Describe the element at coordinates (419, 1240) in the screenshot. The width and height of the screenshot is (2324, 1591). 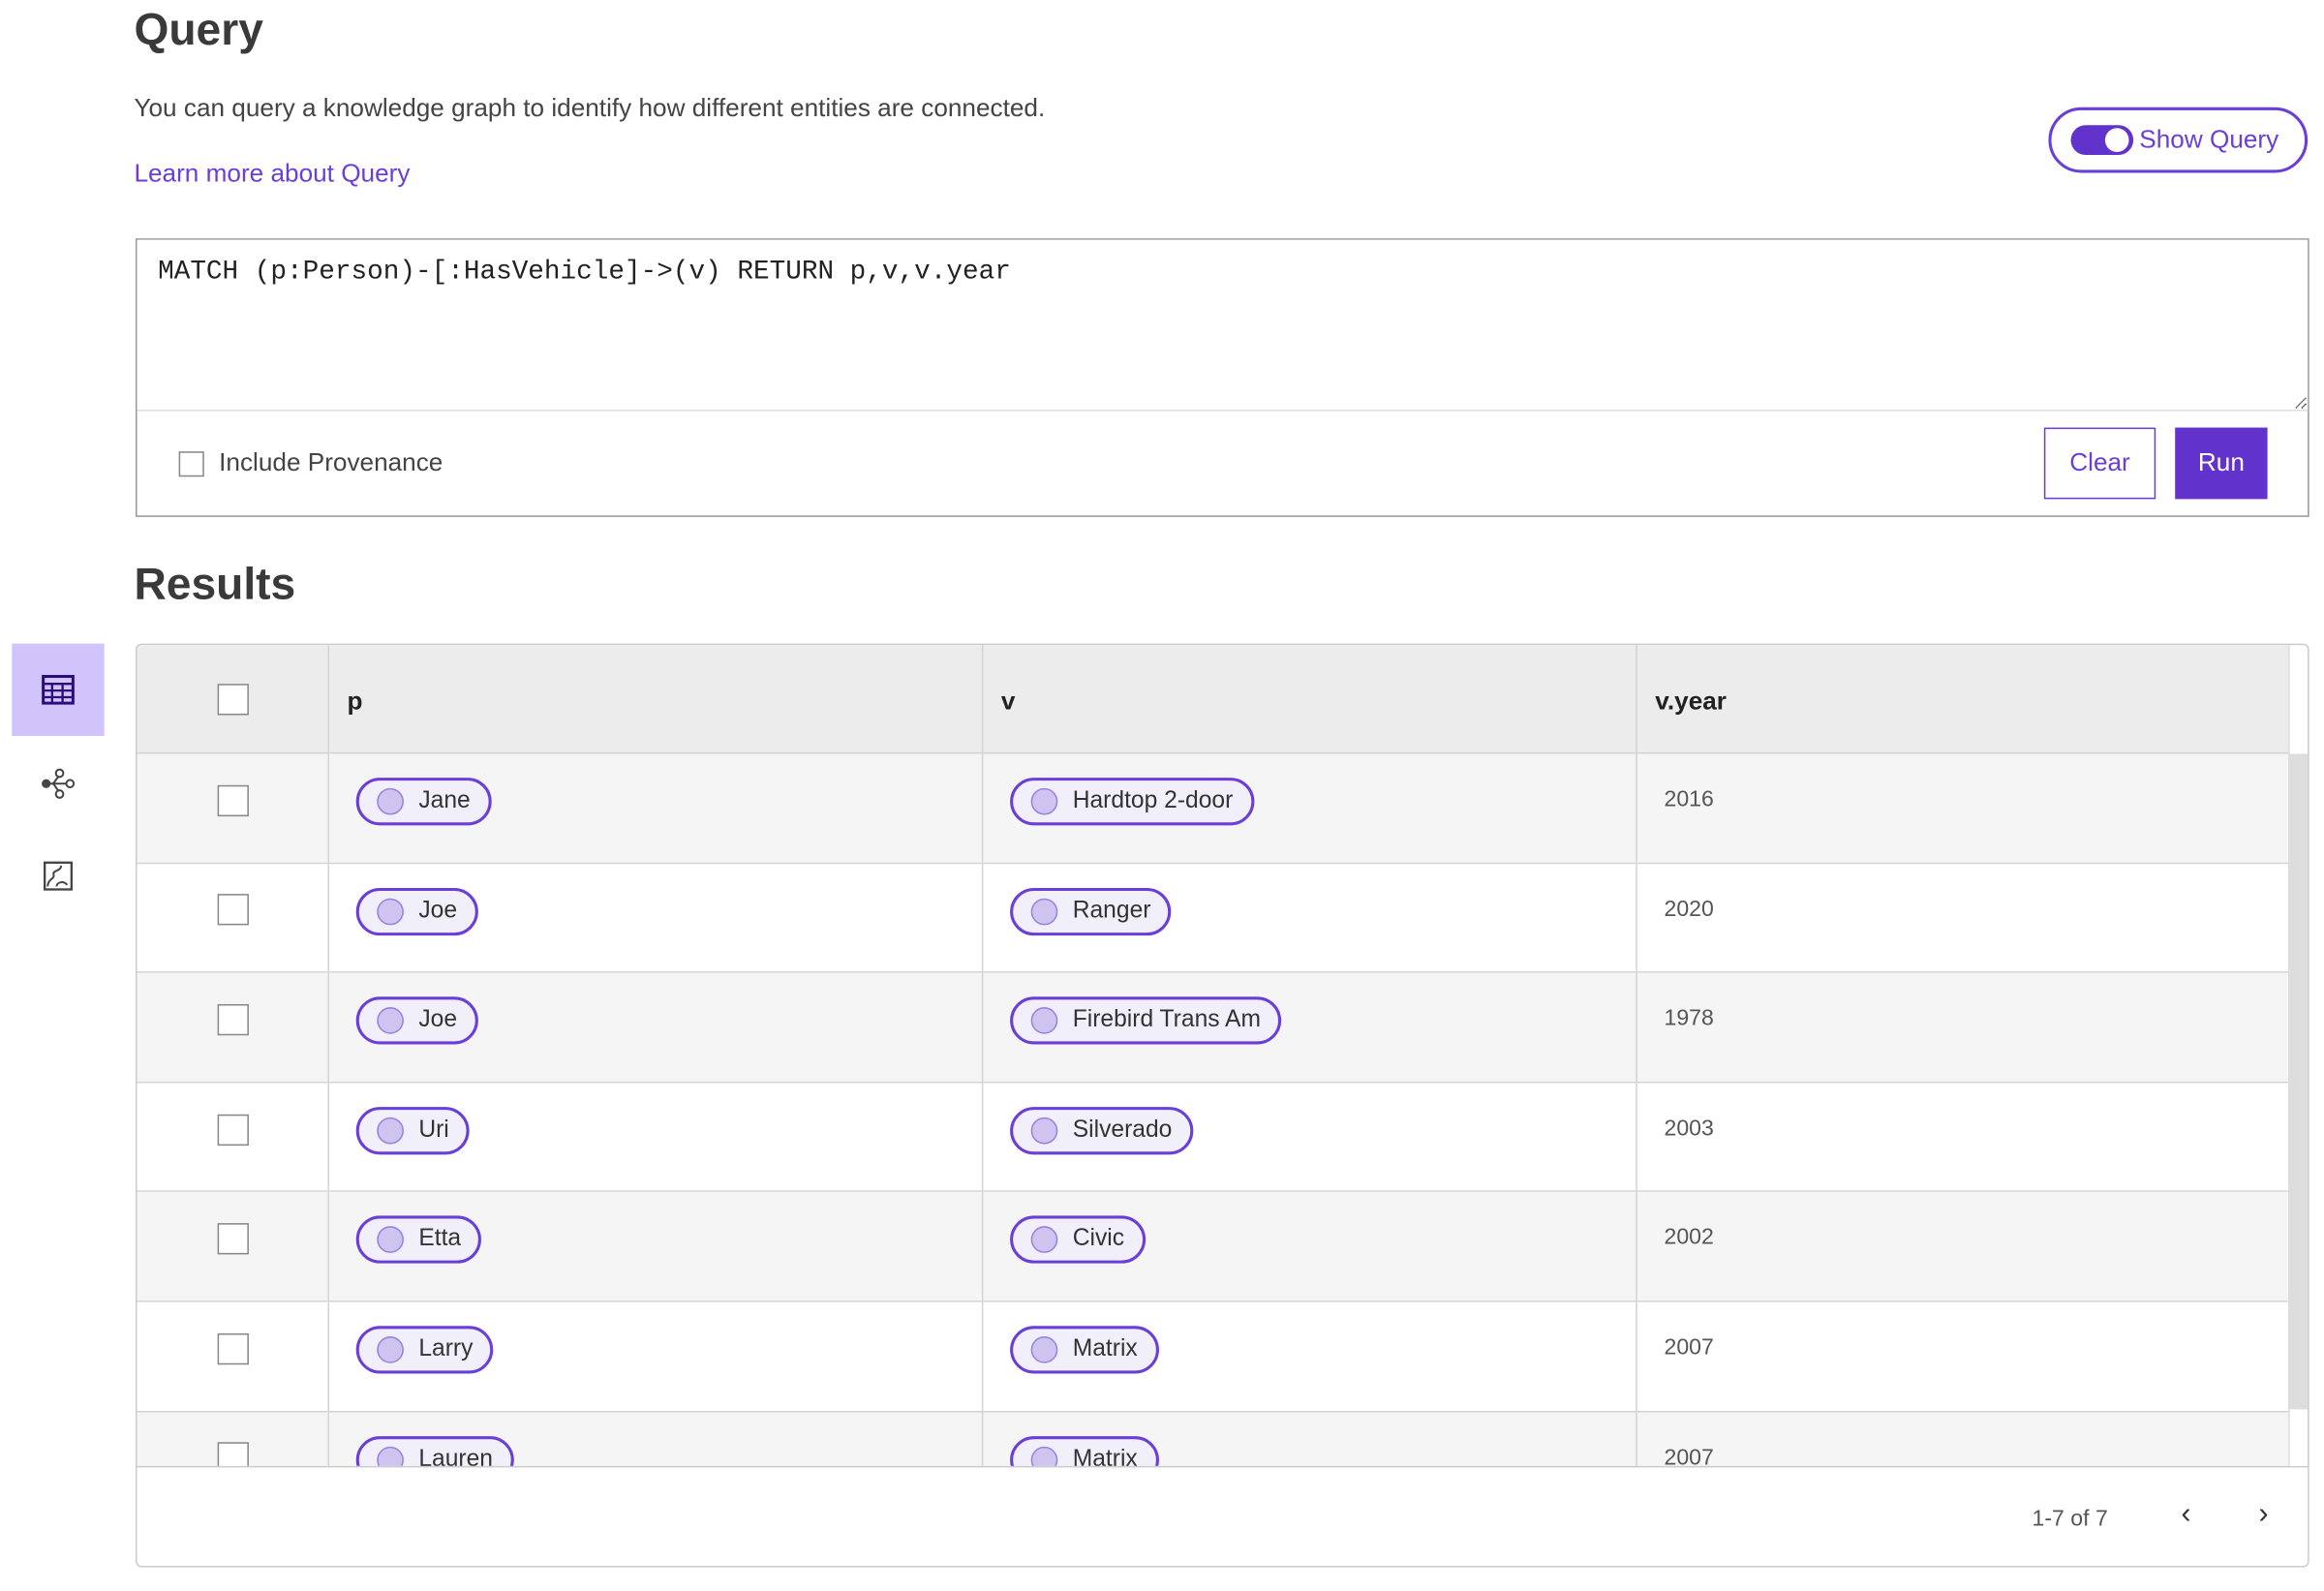
I see `person-node-chip: Etta` at that location.